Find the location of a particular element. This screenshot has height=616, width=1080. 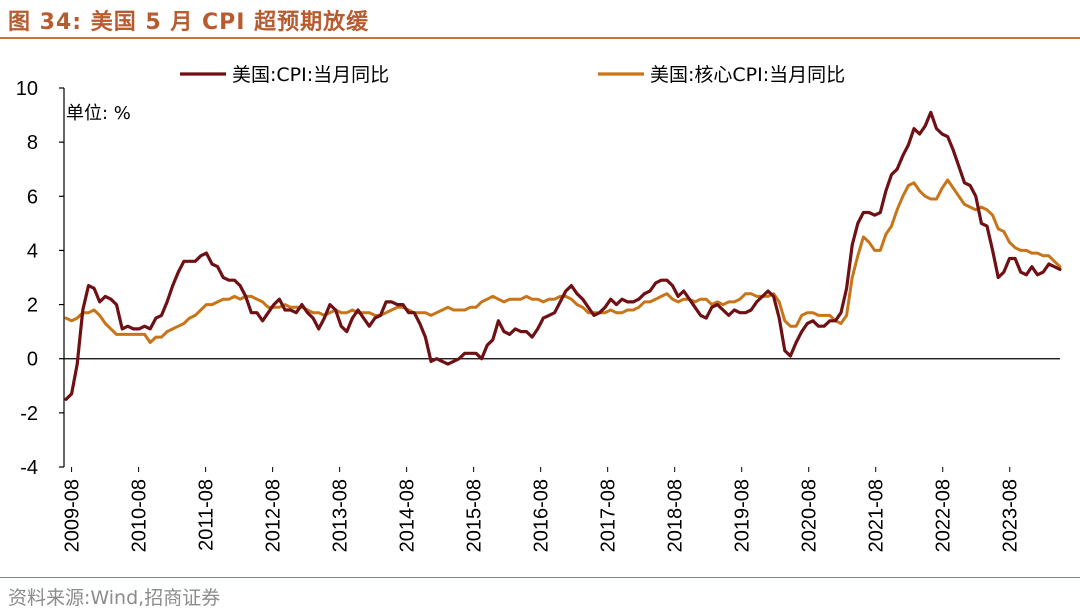

source-note: 资料来源:Wind,招商证券 is located at coordinates (114, 598).